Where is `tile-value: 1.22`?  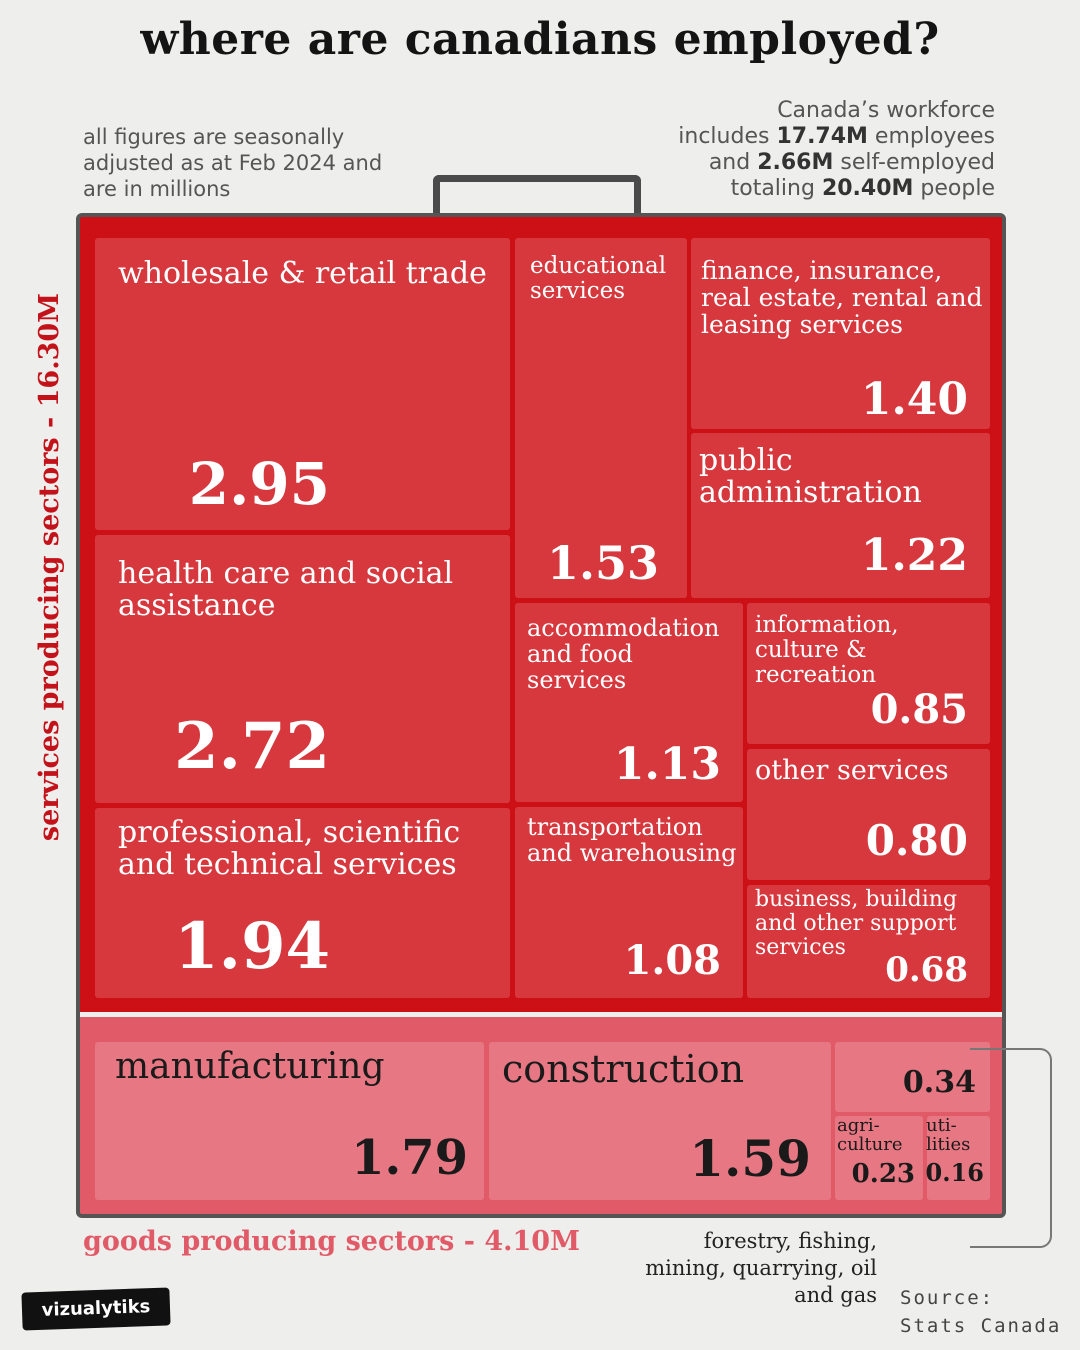
tile-value: 1.22 is located at coordinates (914, 555).